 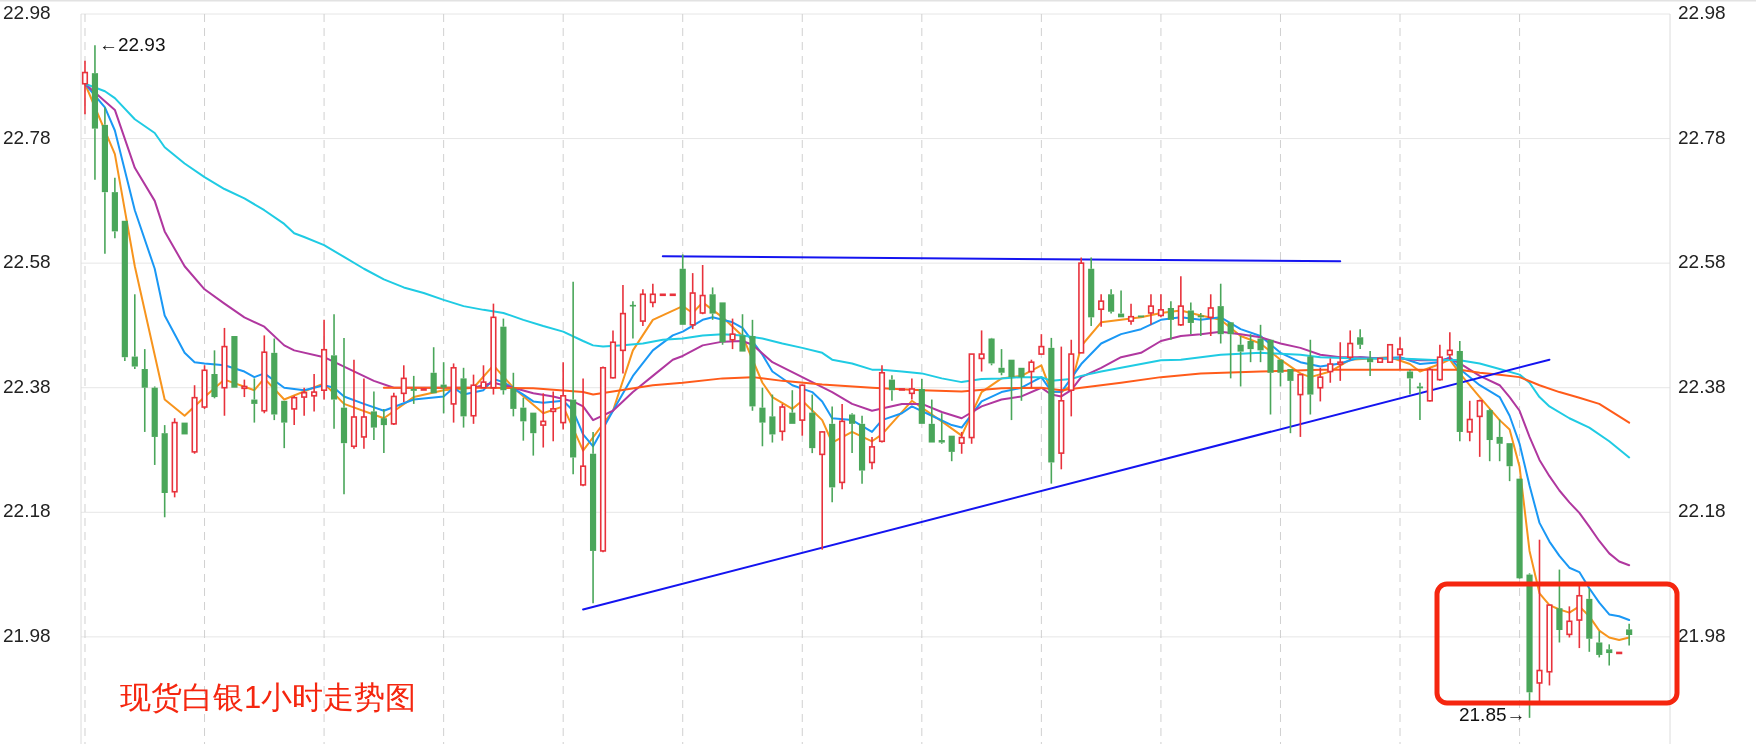 I want to click on y-tick-label: 22.98, so click(x=27, y=13).